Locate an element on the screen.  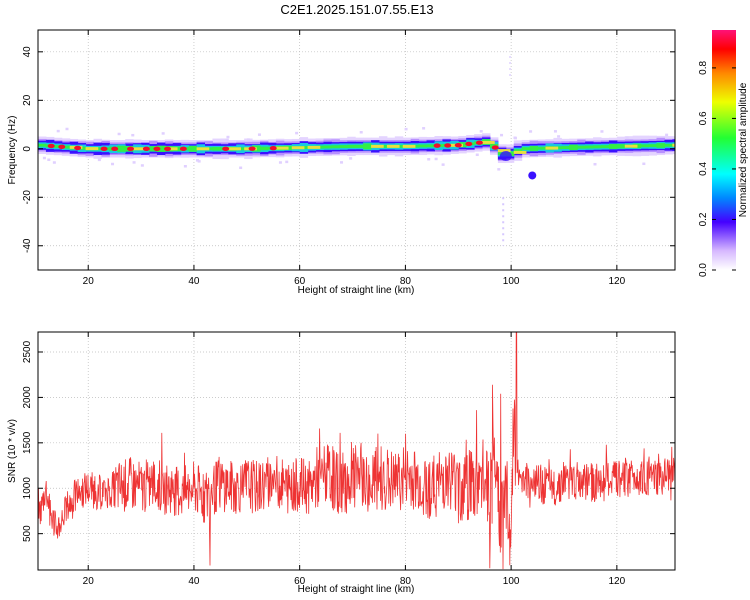
snr-xtick-label: 20 is located at coordinates (89, 581).